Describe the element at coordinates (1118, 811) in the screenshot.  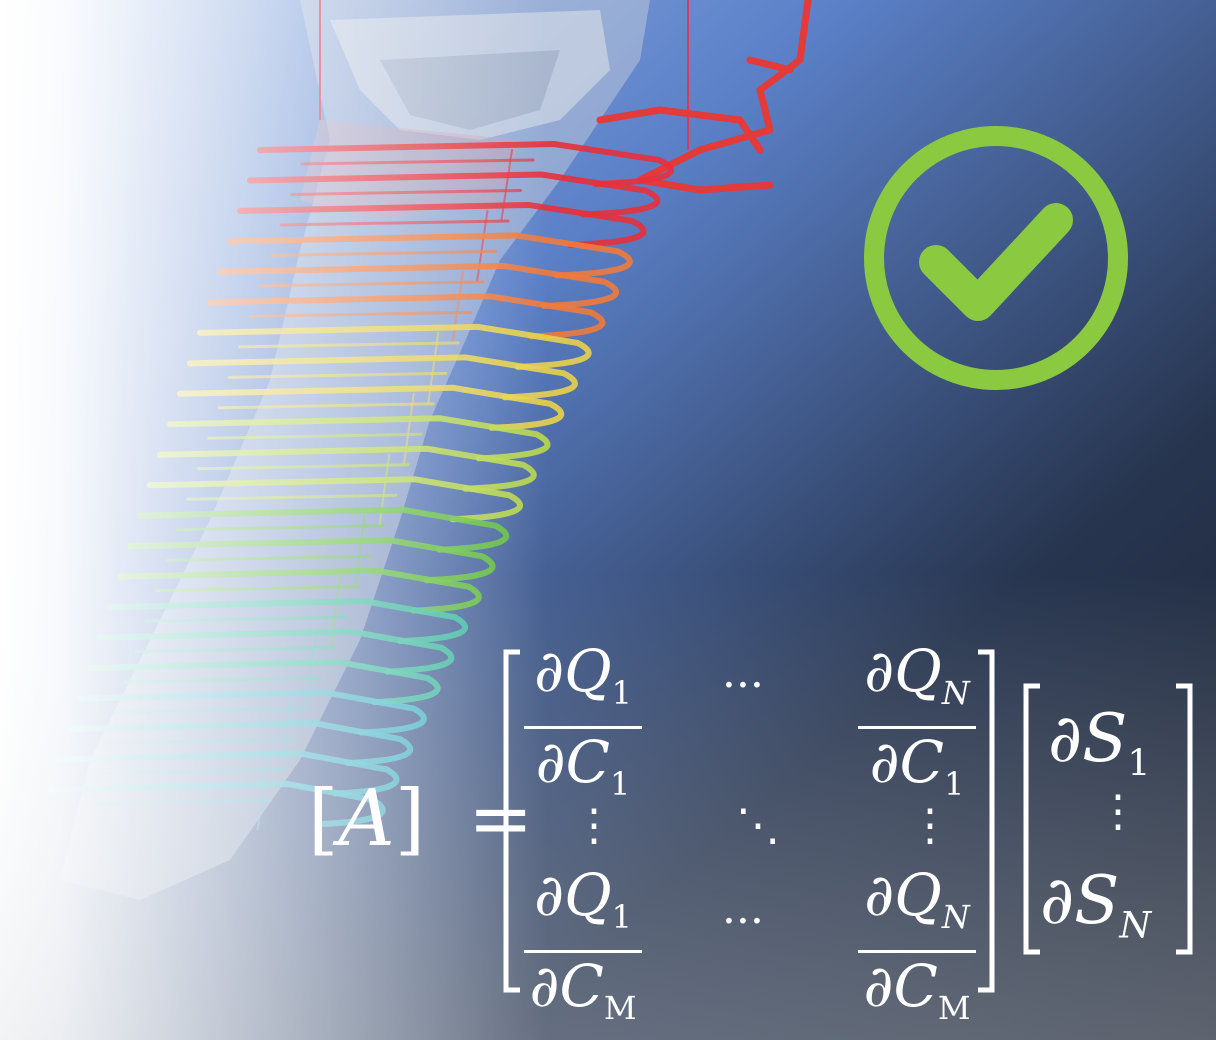
I see `vdots-vector: ⋮` at that location.